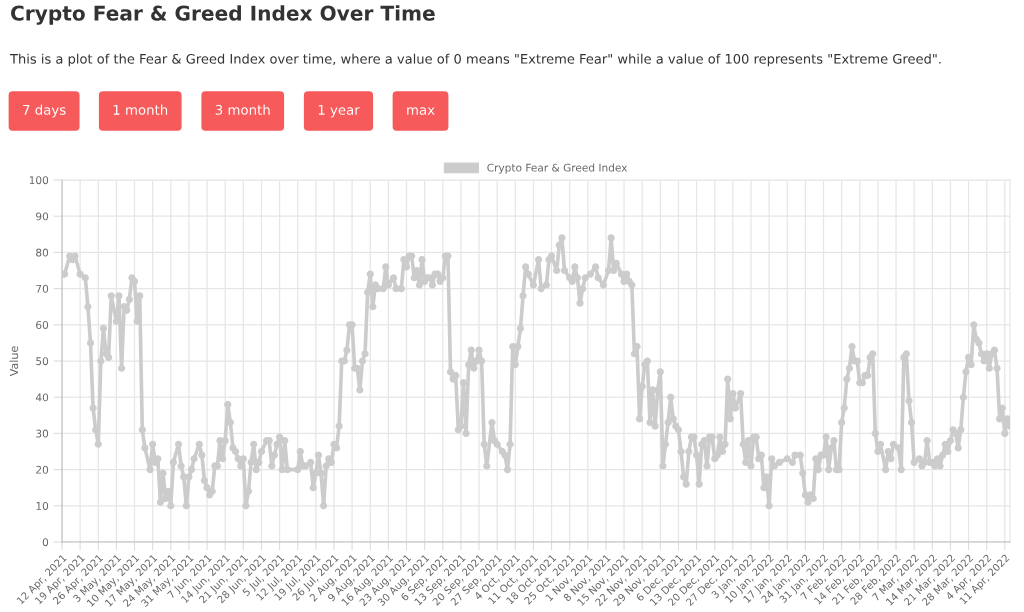 This screenshot has width=1024, height=612. What do you see at coordinates (44, 111) in the screenshot?
I see `text: 7 days` at bounding box center [44, 111].